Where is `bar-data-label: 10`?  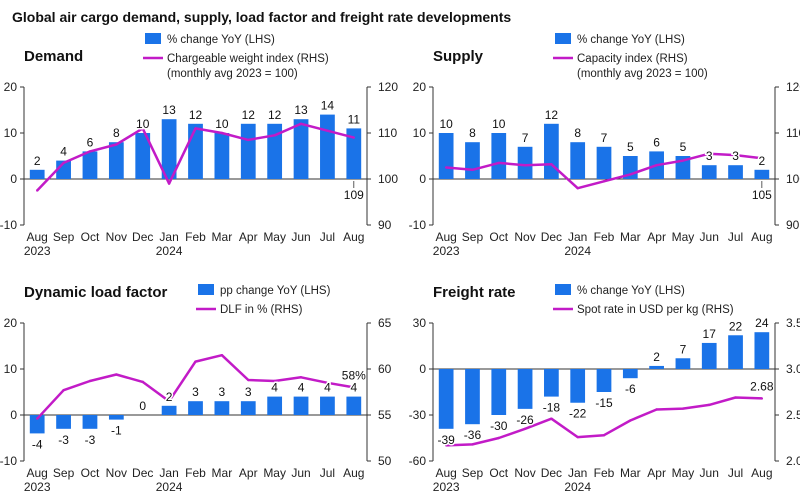
bar-data-label: 10 is located at coordinates (222, 124).